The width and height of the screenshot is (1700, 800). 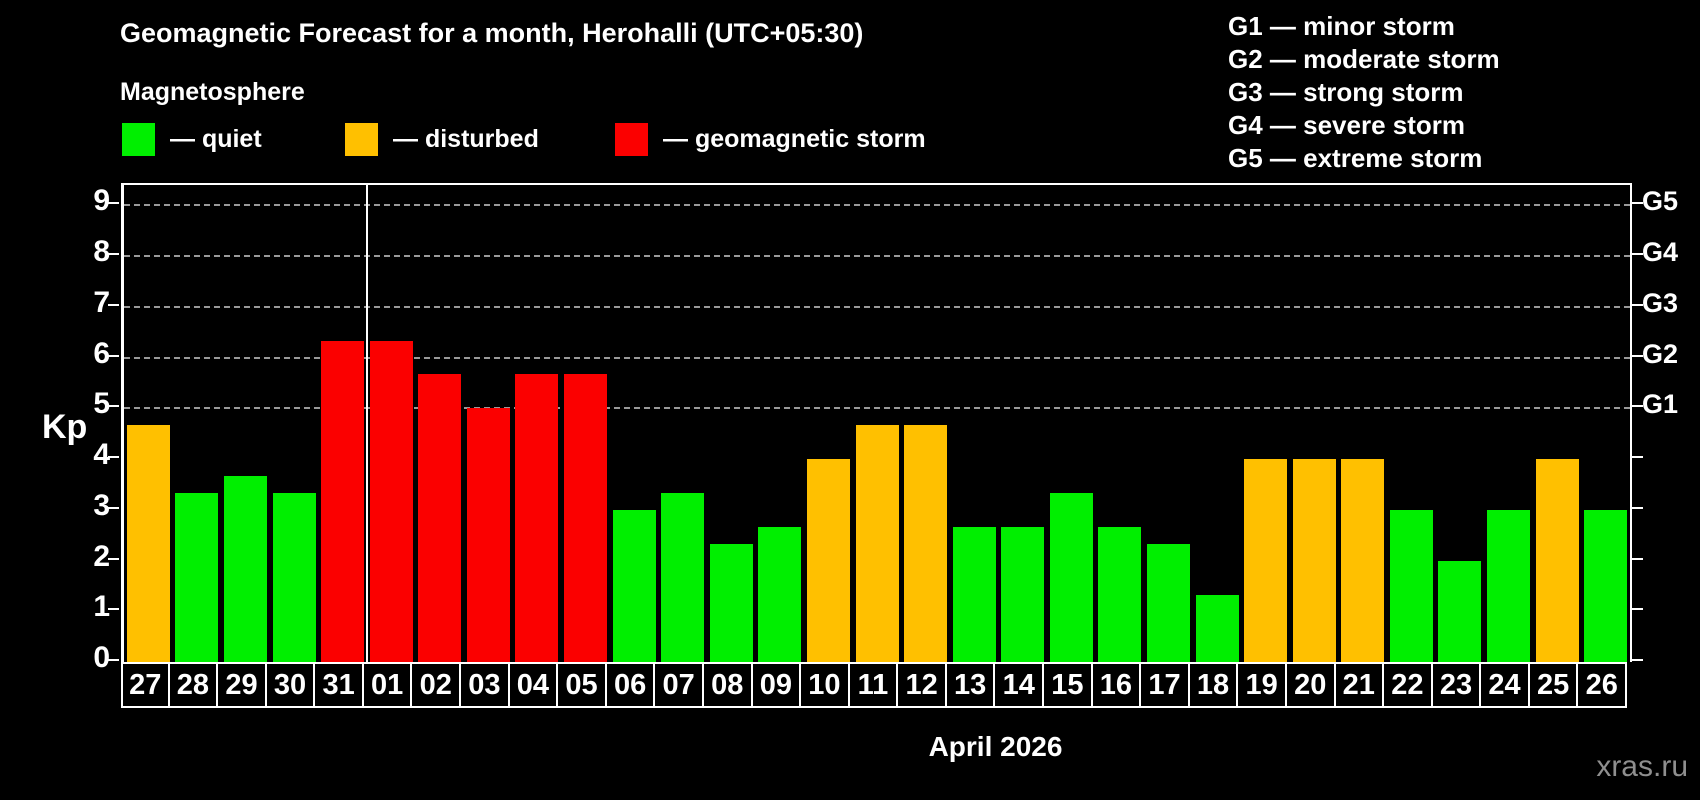 What do you see at coordinates (1642, 766) in the screenshot?
I see `watermark: xras.ru` at bounding box center [1642, 766].